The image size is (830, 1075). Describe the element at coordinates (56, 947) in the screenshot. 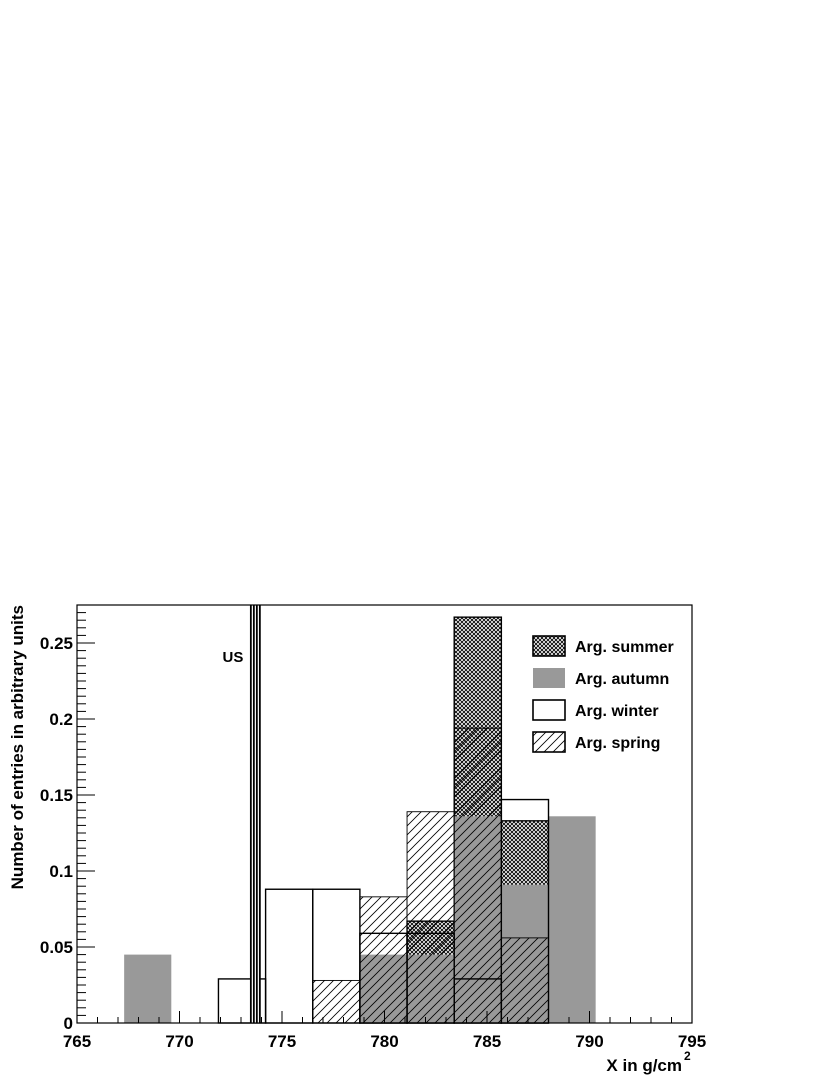

I see `y-tick-label-1: 0.05` at that location.